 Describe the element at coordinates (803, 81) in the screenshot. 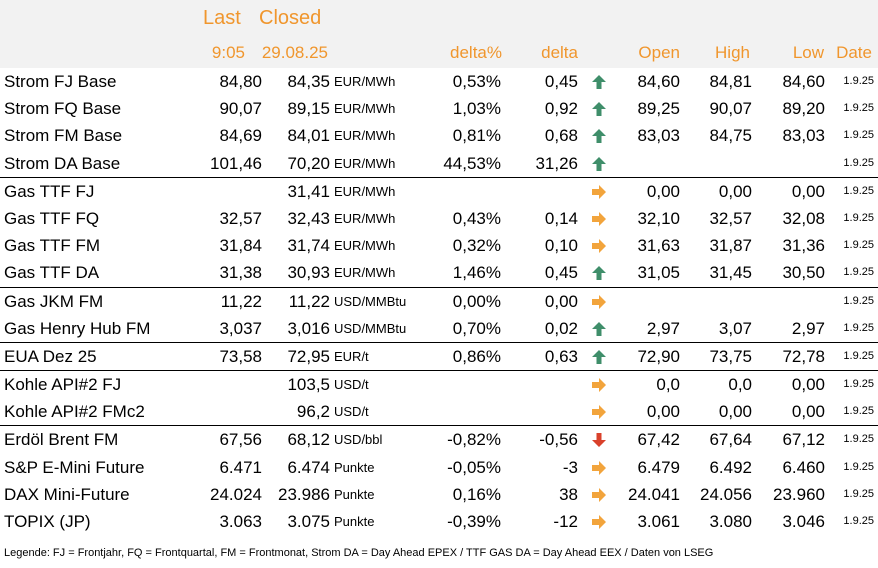

I see `low-value: 84,60` at that location.